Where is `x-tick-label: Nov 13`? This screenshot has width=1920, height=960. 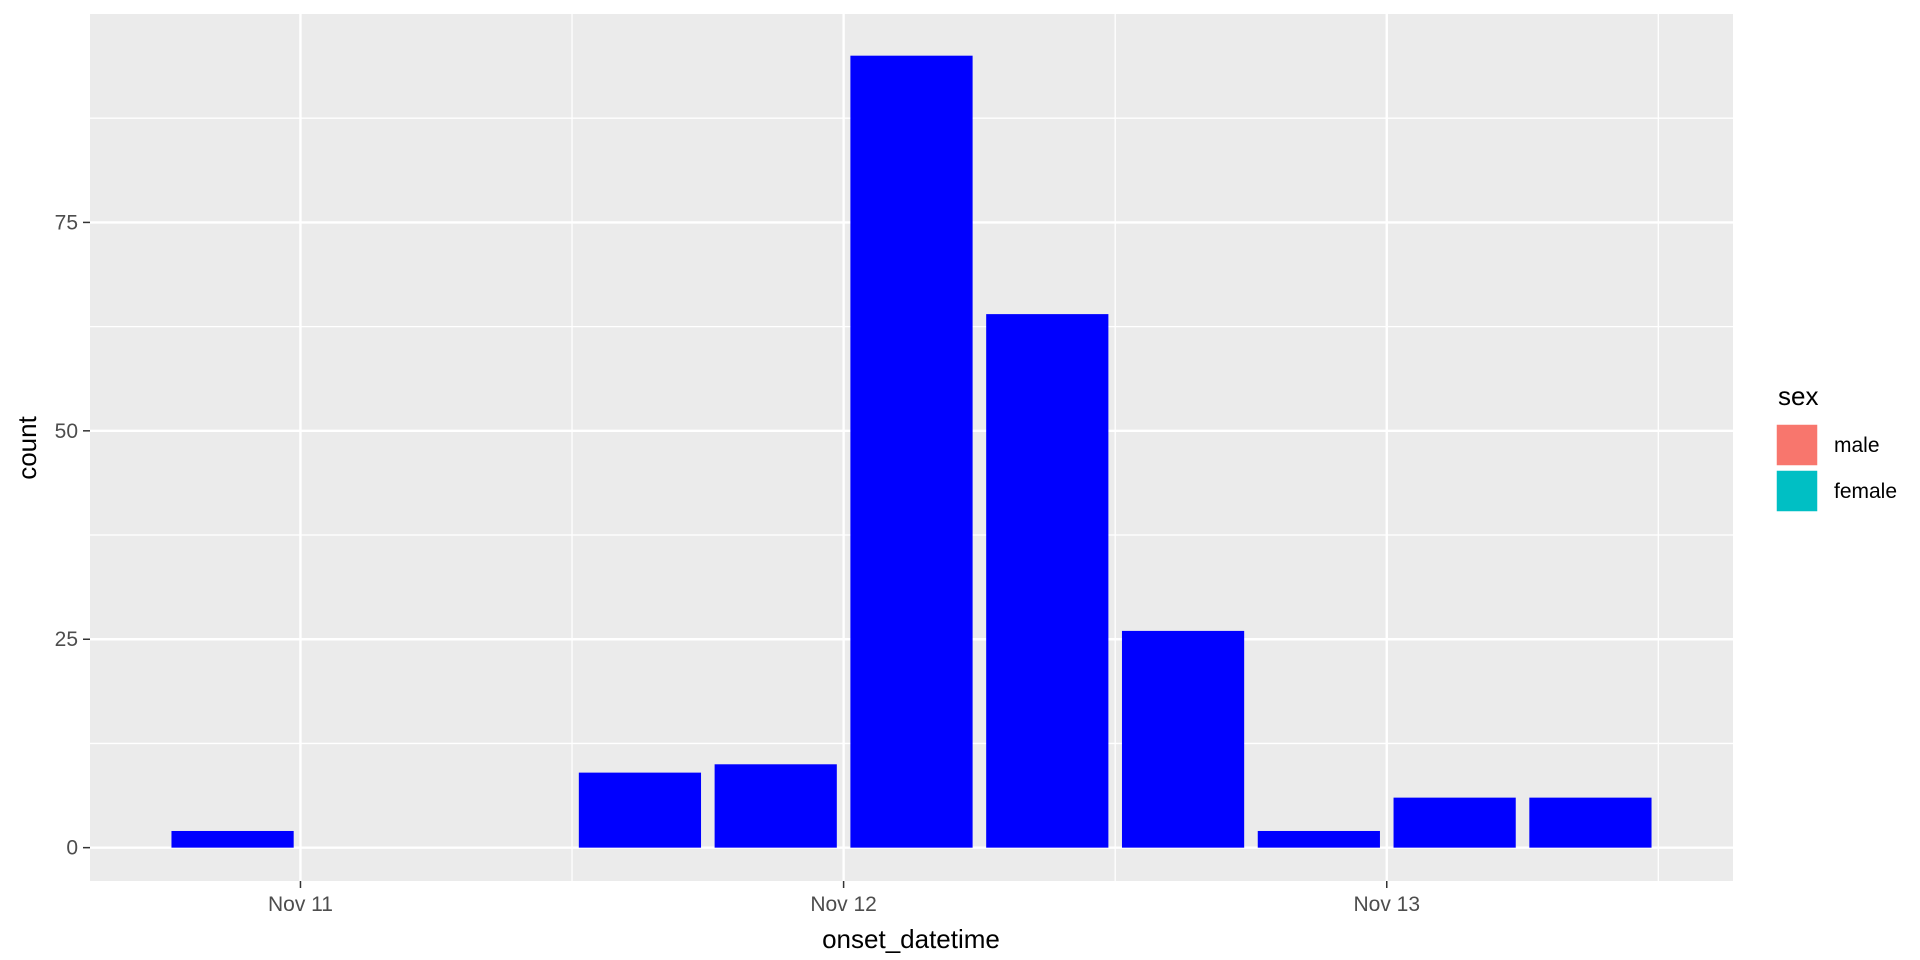 x-tick-label: Nov 13 is located at coordinates (1386, 904).